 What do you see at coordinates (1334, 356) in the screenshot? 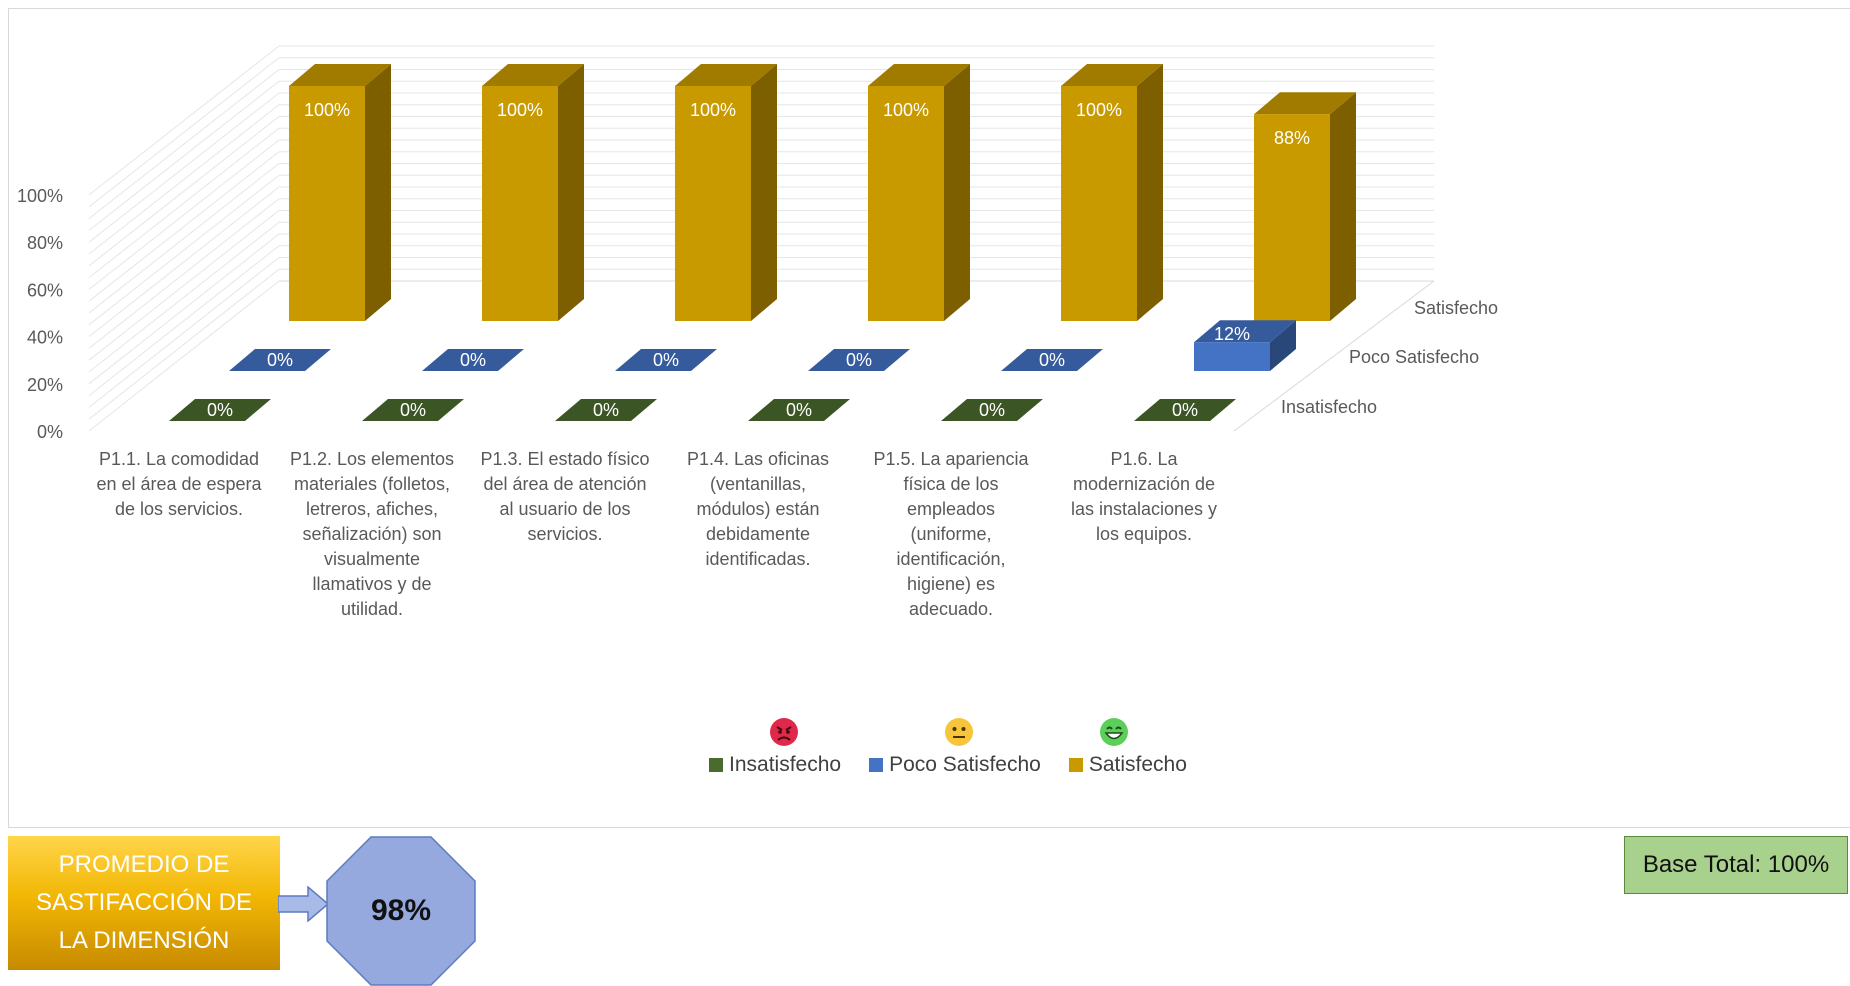
I see `floor-right-edge` at bounding box center [1334, 356].